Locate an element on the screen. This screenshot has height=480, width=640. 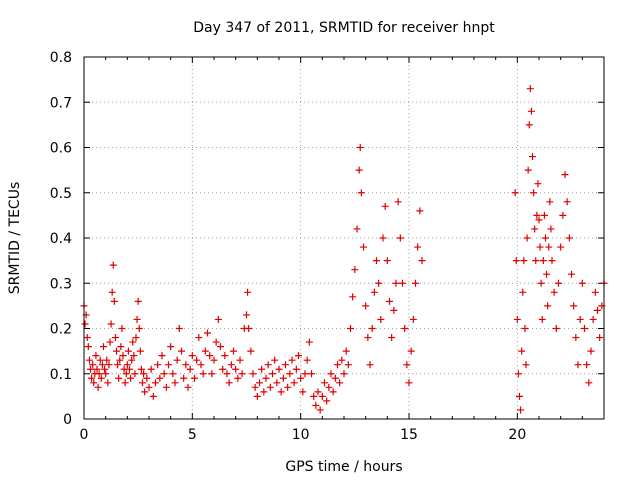
y-tick-label: 0.5 is located at coordinates (61, 194).